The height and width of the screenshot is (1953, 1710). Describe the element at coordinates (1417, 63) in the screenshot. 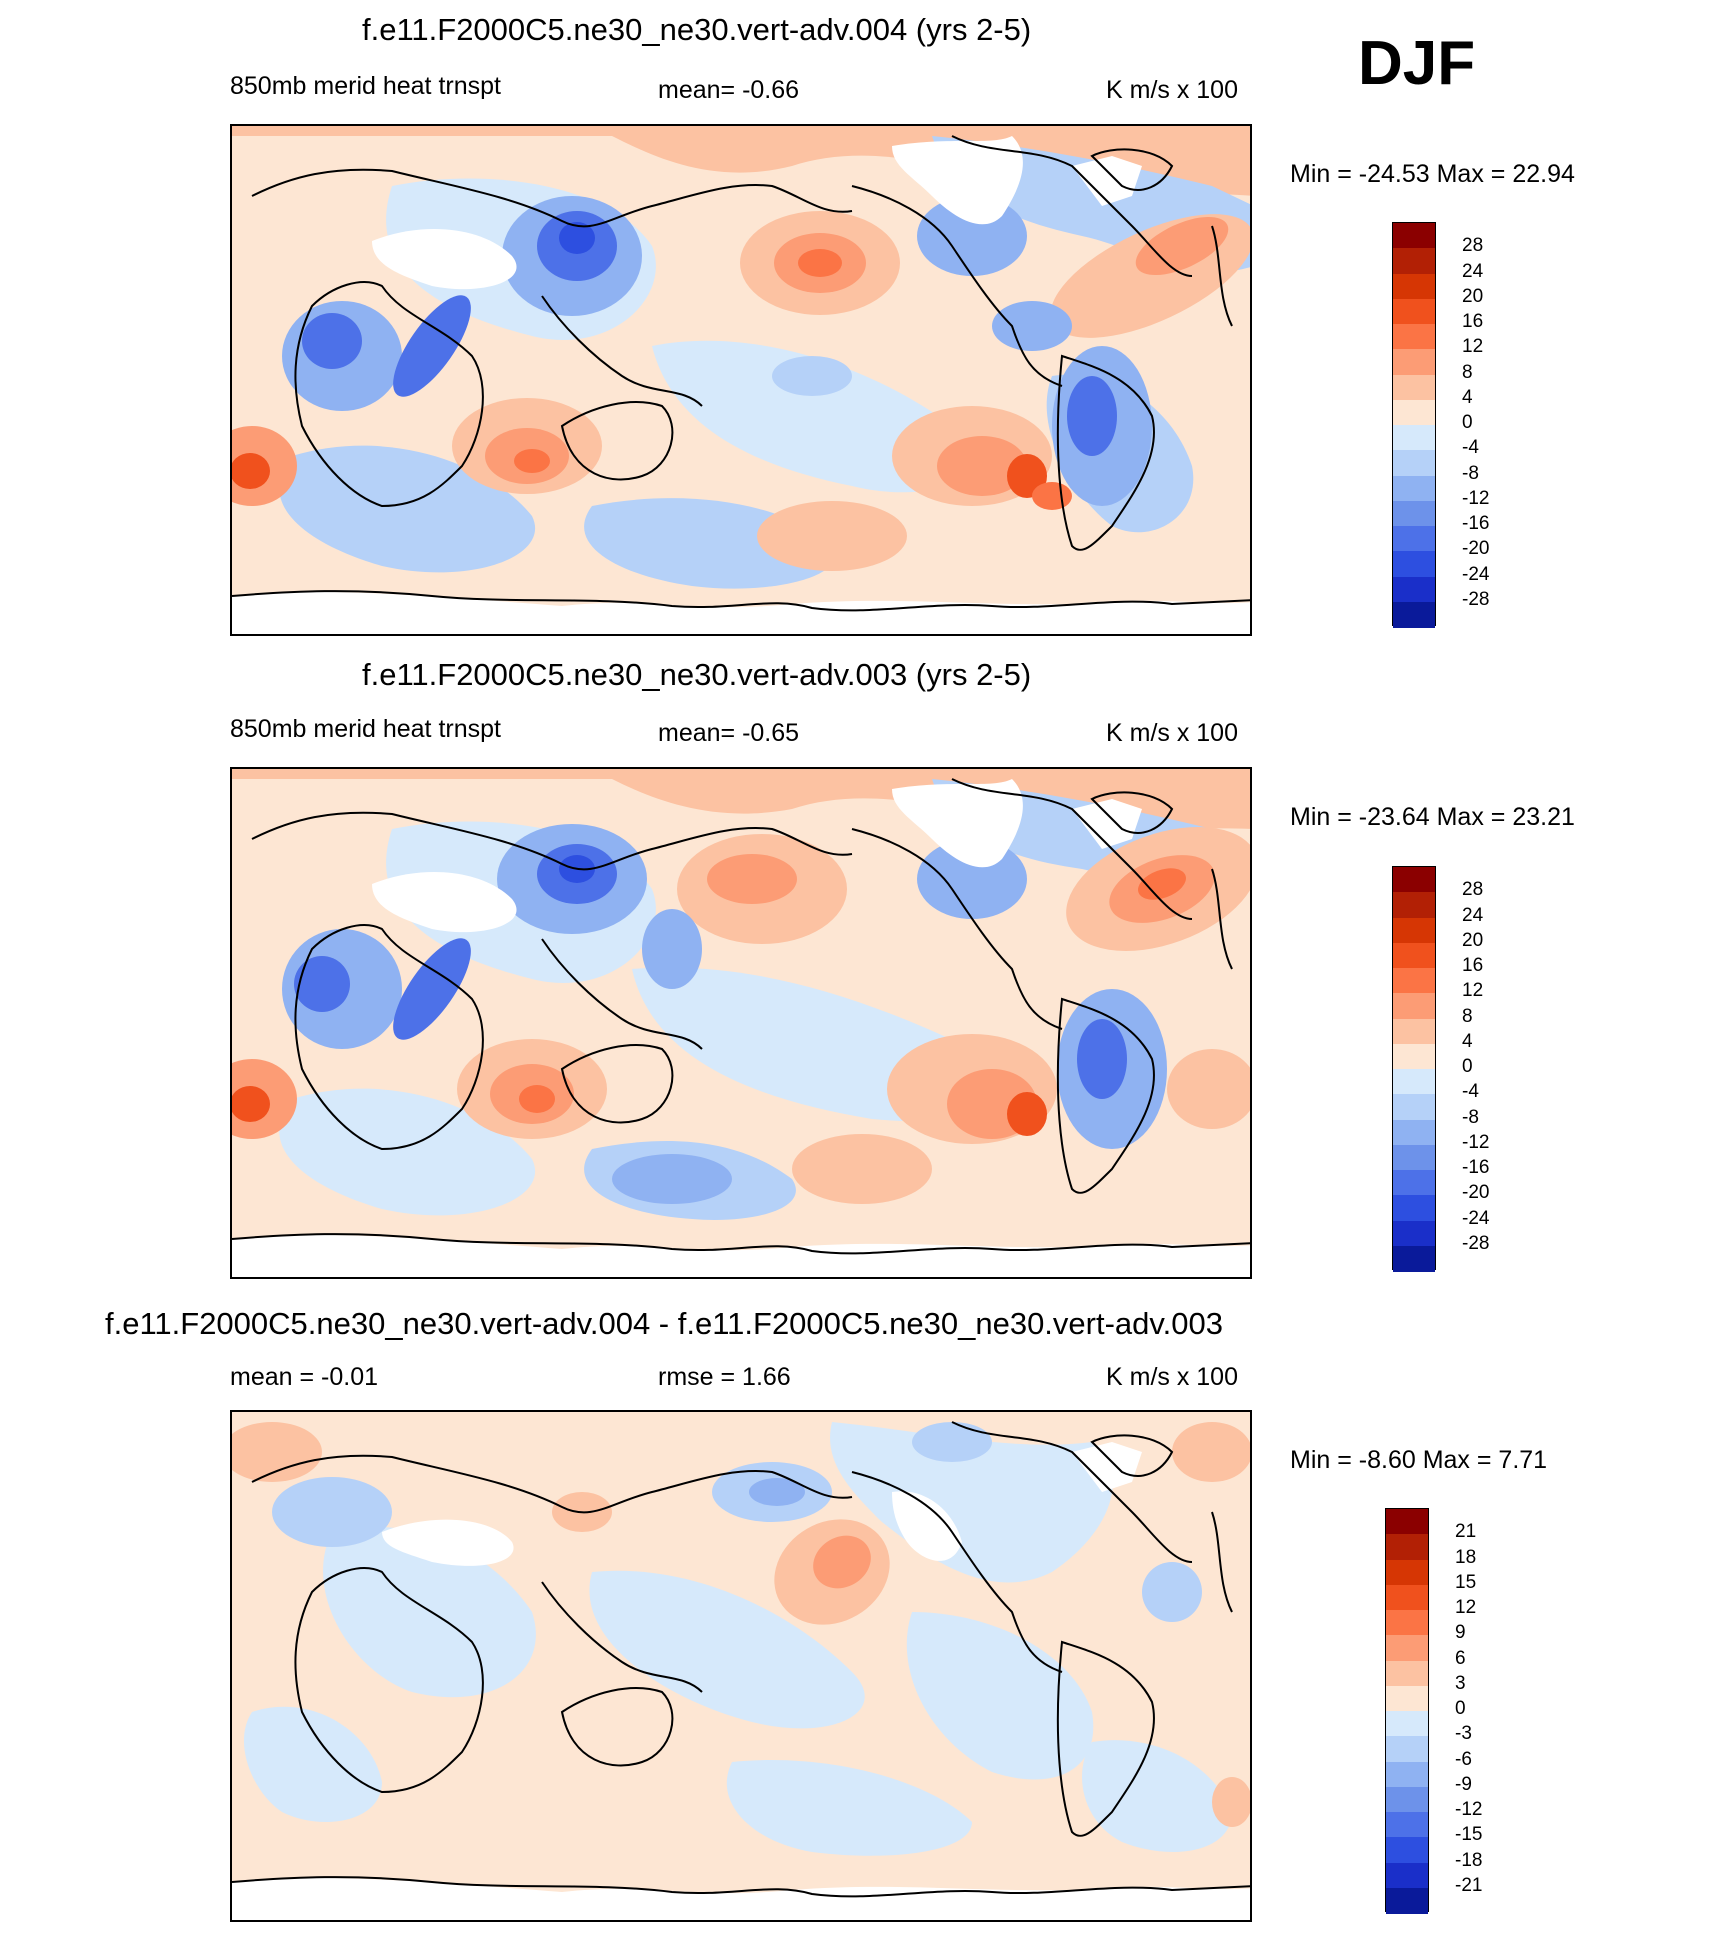

I see `season-label: DJF` at that location.